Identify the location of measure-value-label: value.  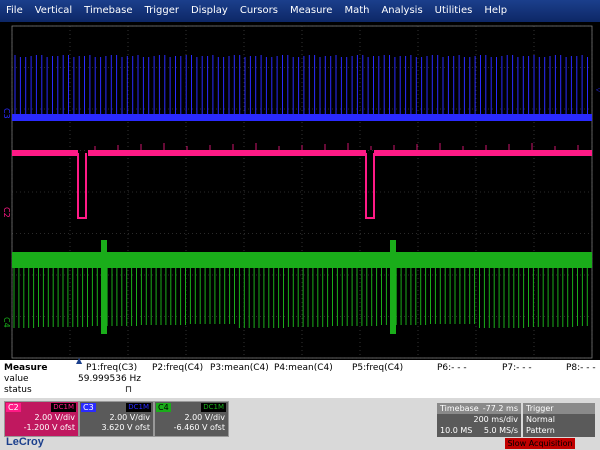
(16, 379).